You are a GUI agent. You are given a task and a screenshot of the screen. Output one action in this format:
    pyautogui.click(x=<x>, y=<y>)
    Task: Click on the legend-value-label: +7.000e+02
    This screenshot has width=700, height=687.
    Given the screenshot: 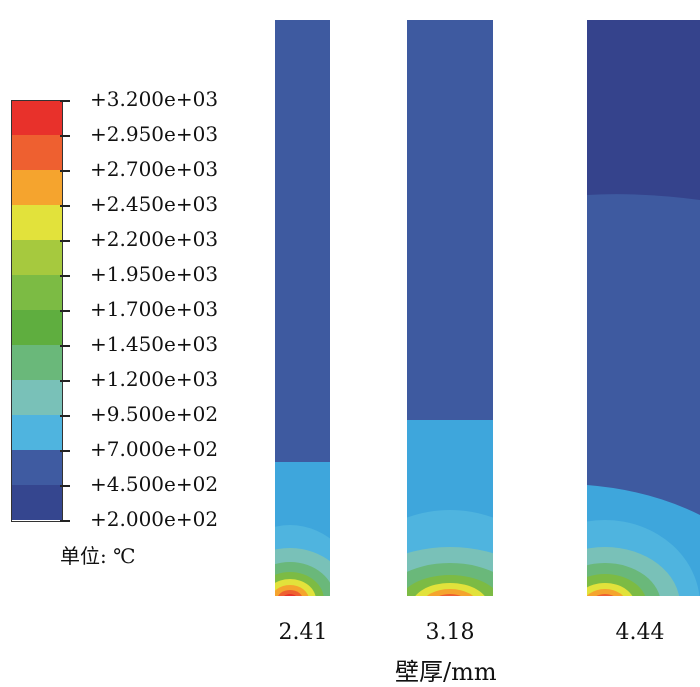 What is the action you would take?
    pyautogui.click(x=154, y=449)
    